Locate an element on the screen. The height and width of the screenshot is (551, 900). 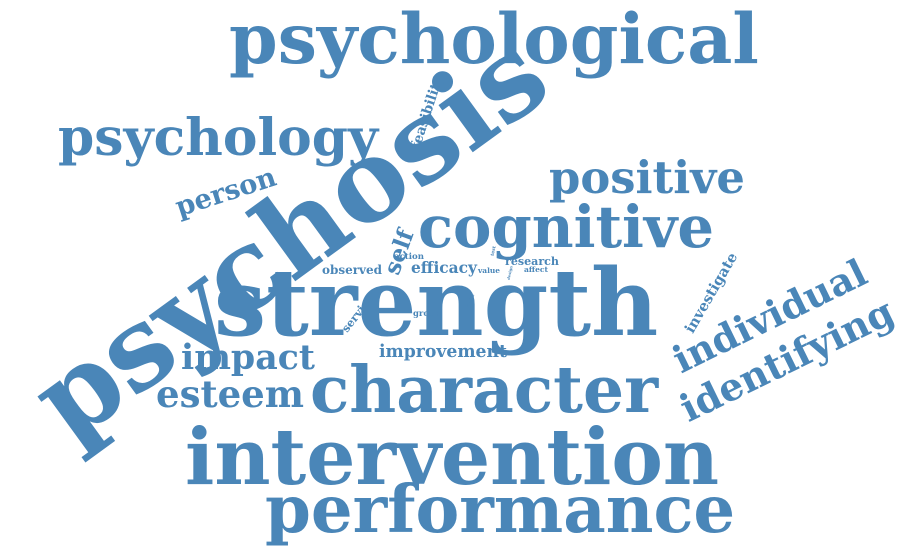
word-character: character is located at coordinates (484, 389).